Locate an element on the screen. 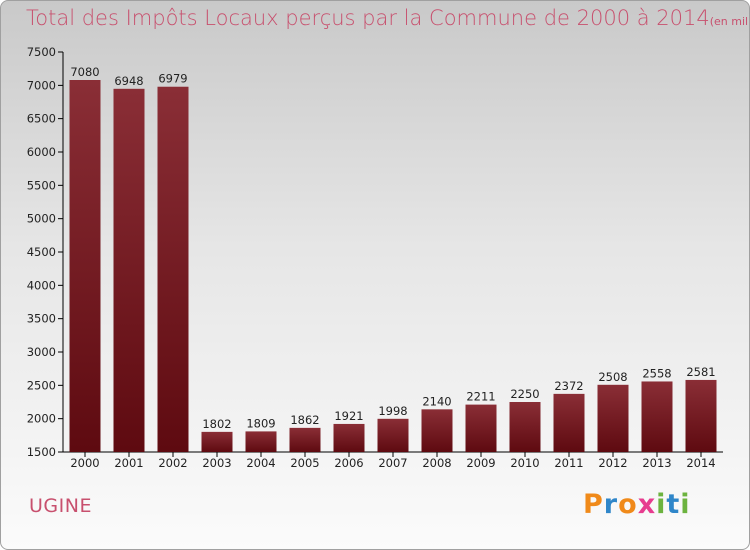 This screenshot has height=550, width=750. y-tick-label: 6500 is located at coordinates (41, 119).